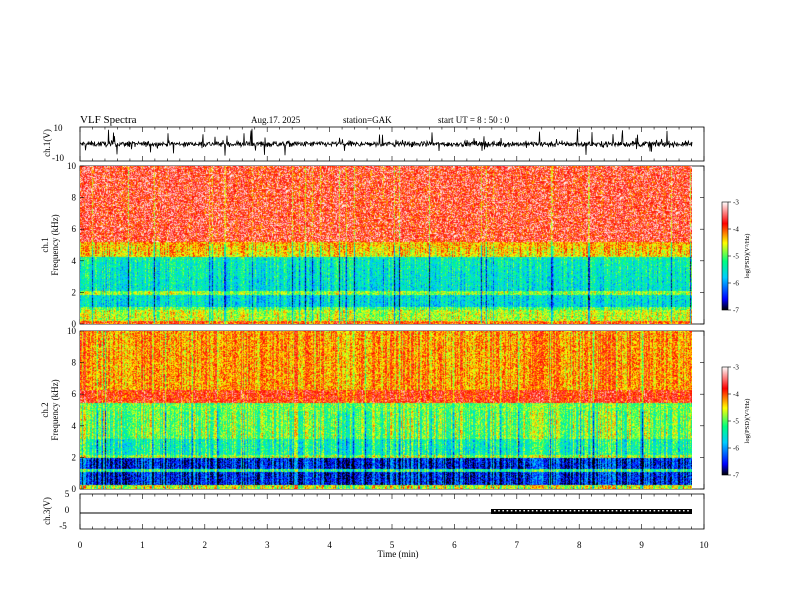 The width and height of the screenshot is (792, 612). I want to click on time-tick-label: 0, so click(80, 545).